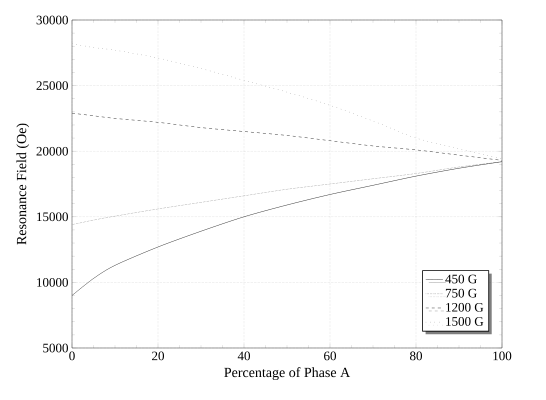  Describe the element at coordinates (330, 356) in the screenshot. I see `x-tick-label: 60` at that location.